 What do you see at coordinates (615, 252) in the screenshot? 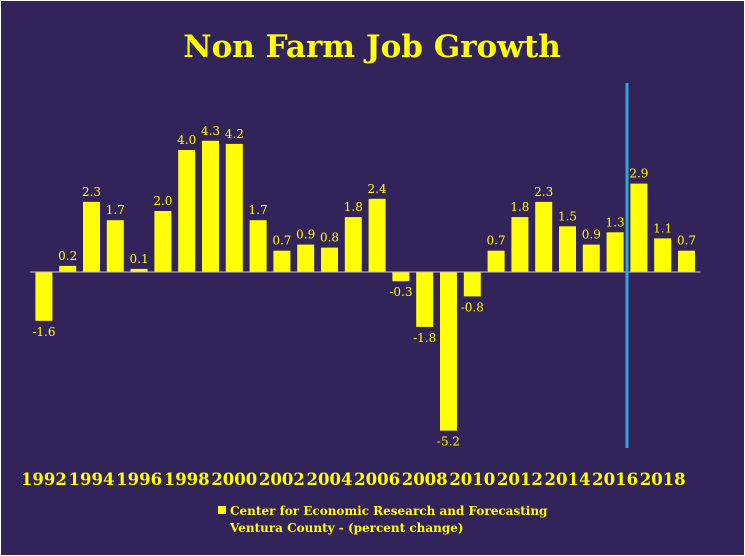
I see `bar-2016` at bounding box center [615, 252].